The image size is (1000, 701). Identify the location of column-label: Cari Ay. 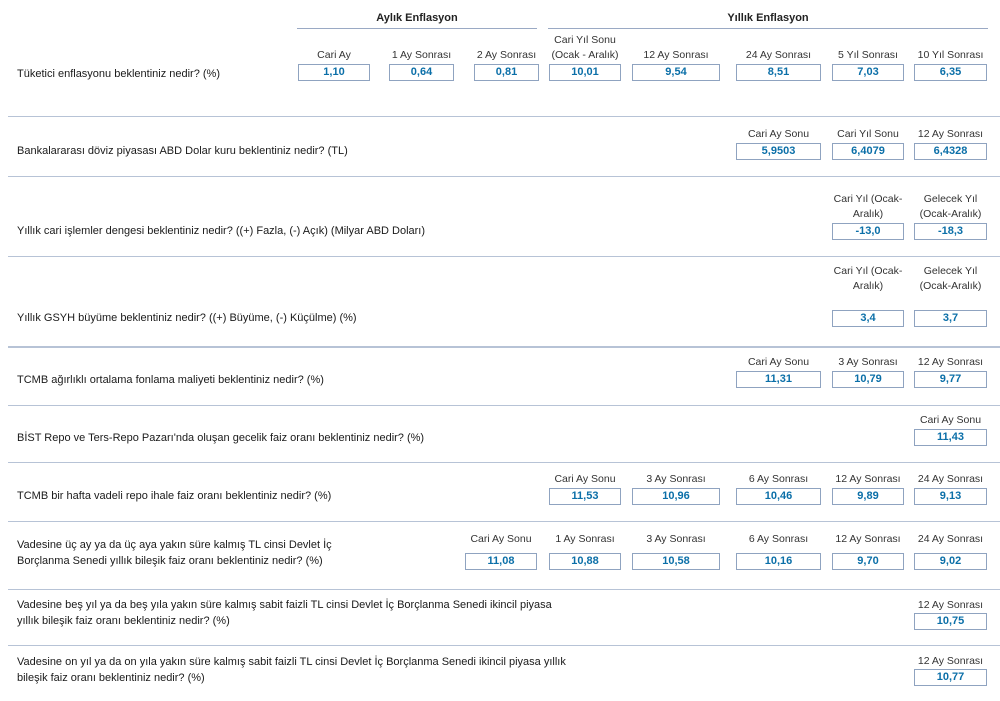
(334, 55).